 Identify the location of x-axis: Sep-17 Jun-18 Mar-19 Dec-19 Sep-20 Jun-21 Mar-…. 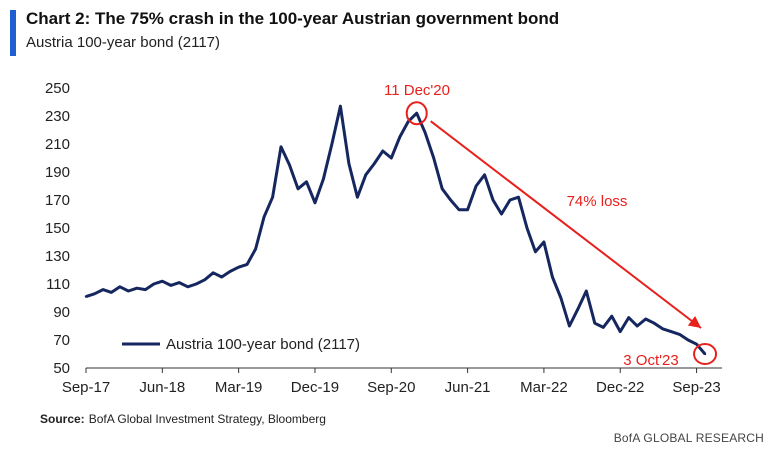
(392, 381).